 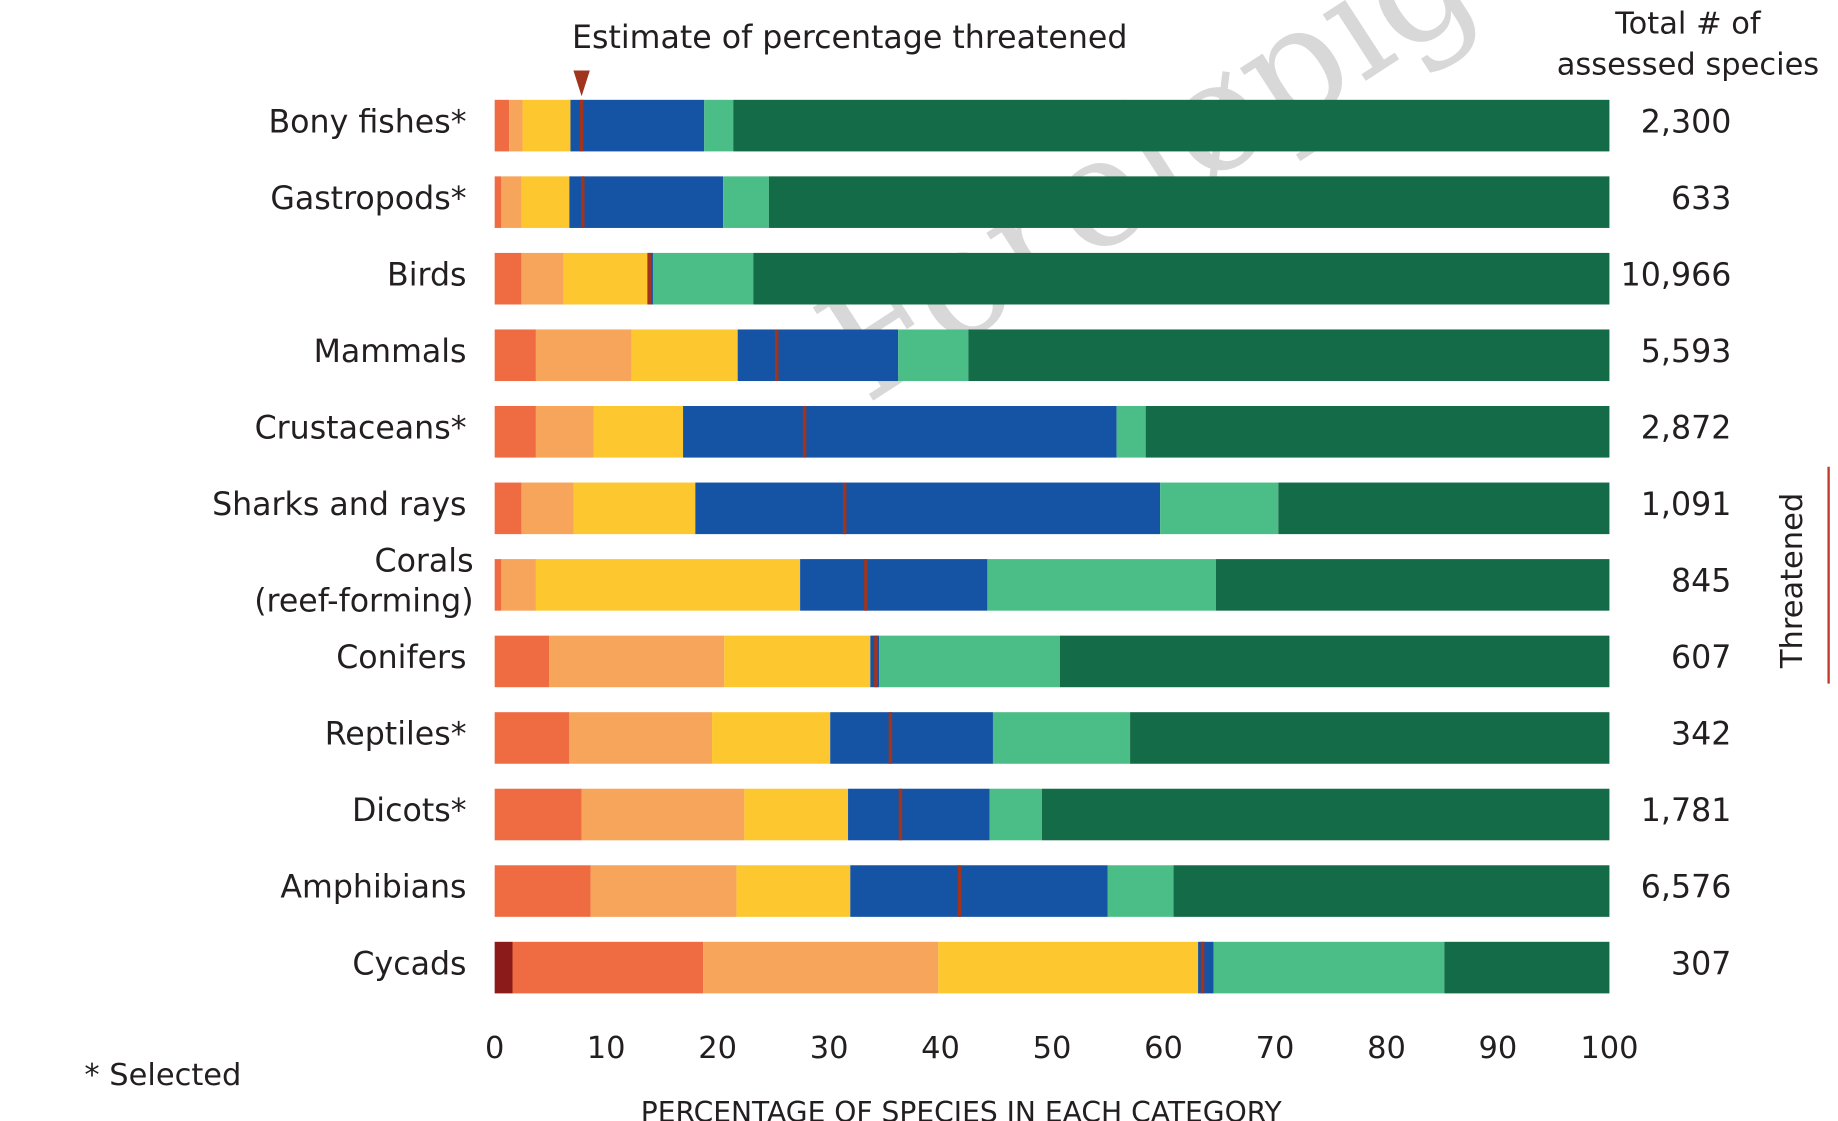 What do you see at coordinates (940, 1048) in the screenshot?
I see `x-tick-label: 40` at bounding box center [940, 1048].